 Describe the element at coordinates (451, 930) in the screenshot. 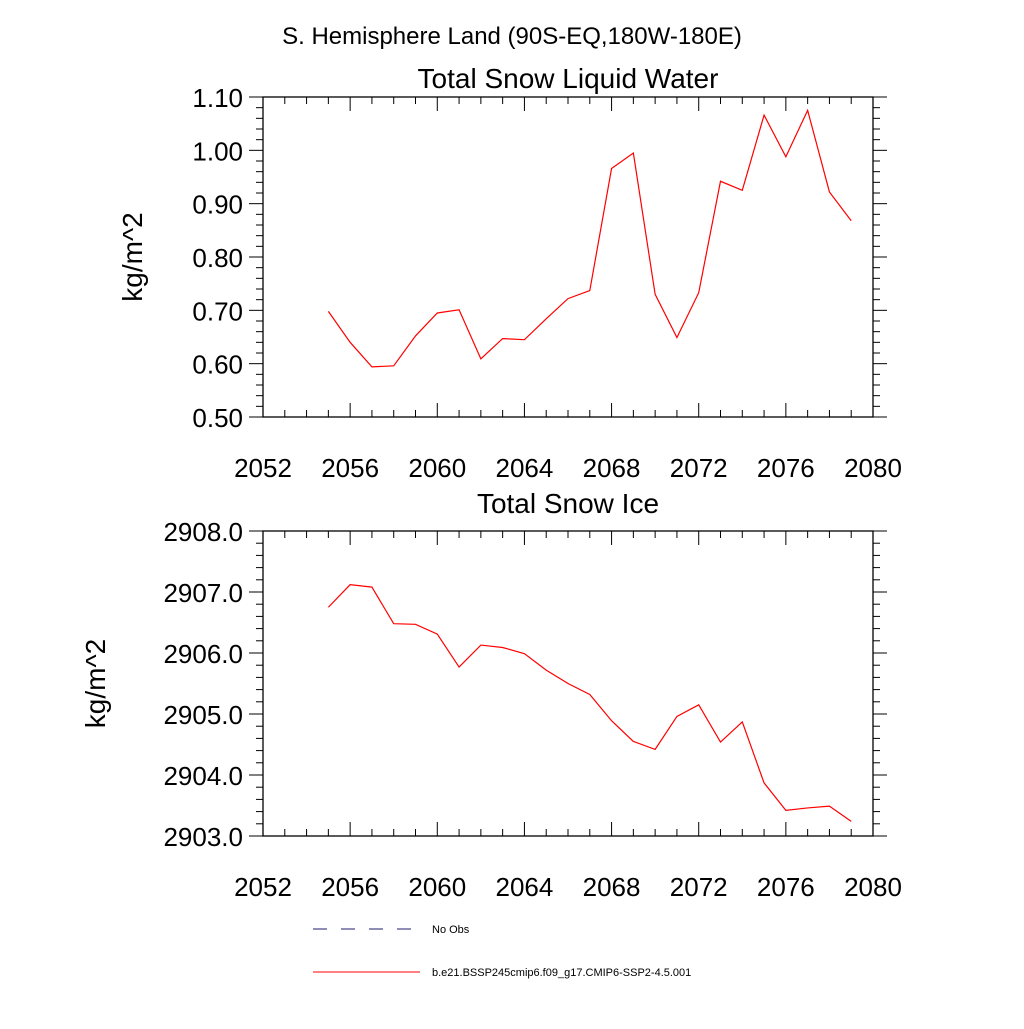

I see `legend-label: No Obs` at that location.